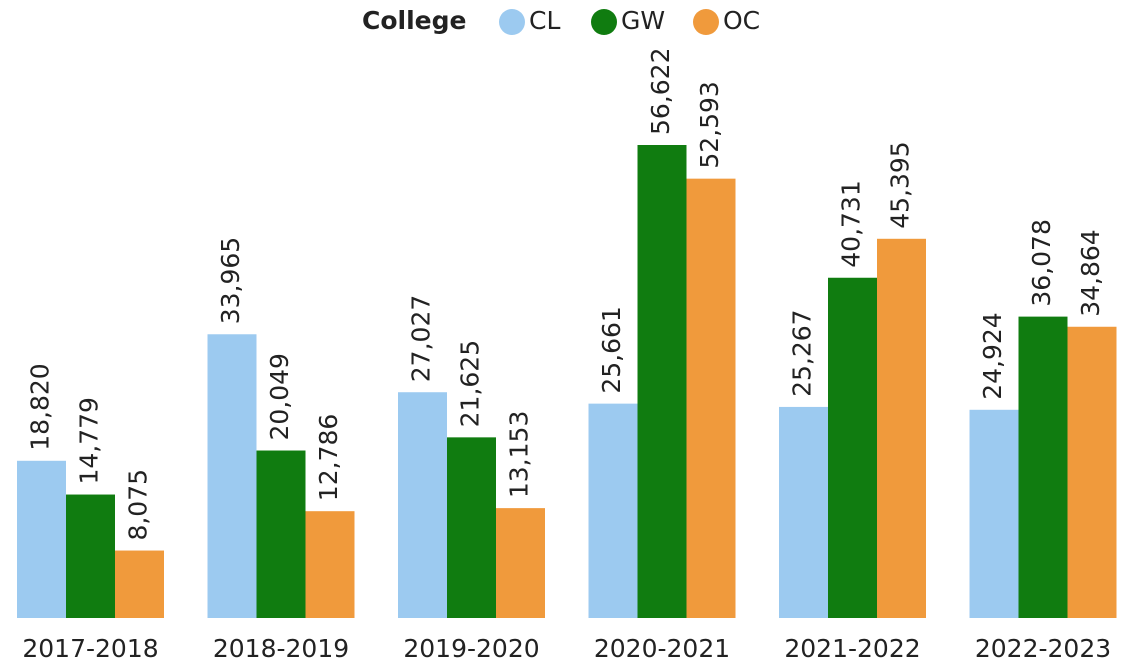 This screenshot has height=669, width=1135. What do you see at coordinates (709, 124) in the screenshot?
I see `data-label: 52,593` at bounding box center [709, 124].